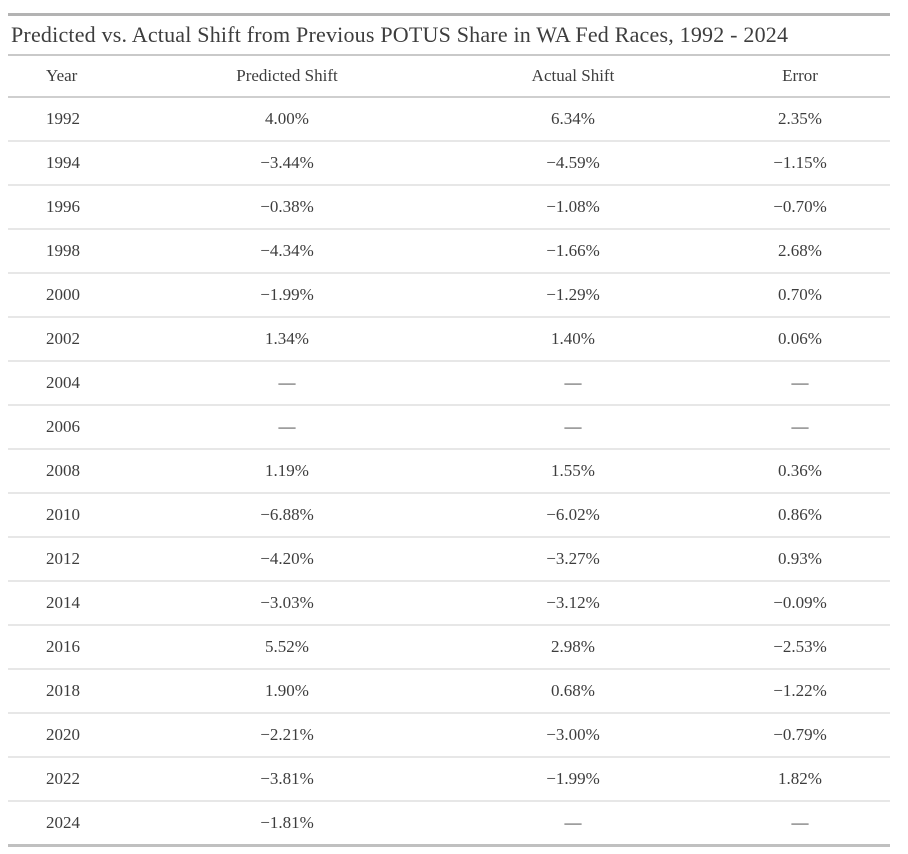 The height and width of the screenshot is (854, 908). What do you see at coordinates (63, 558) in the screenshot?
I see `year-cell: 2012` at bounding box center [63, 558].